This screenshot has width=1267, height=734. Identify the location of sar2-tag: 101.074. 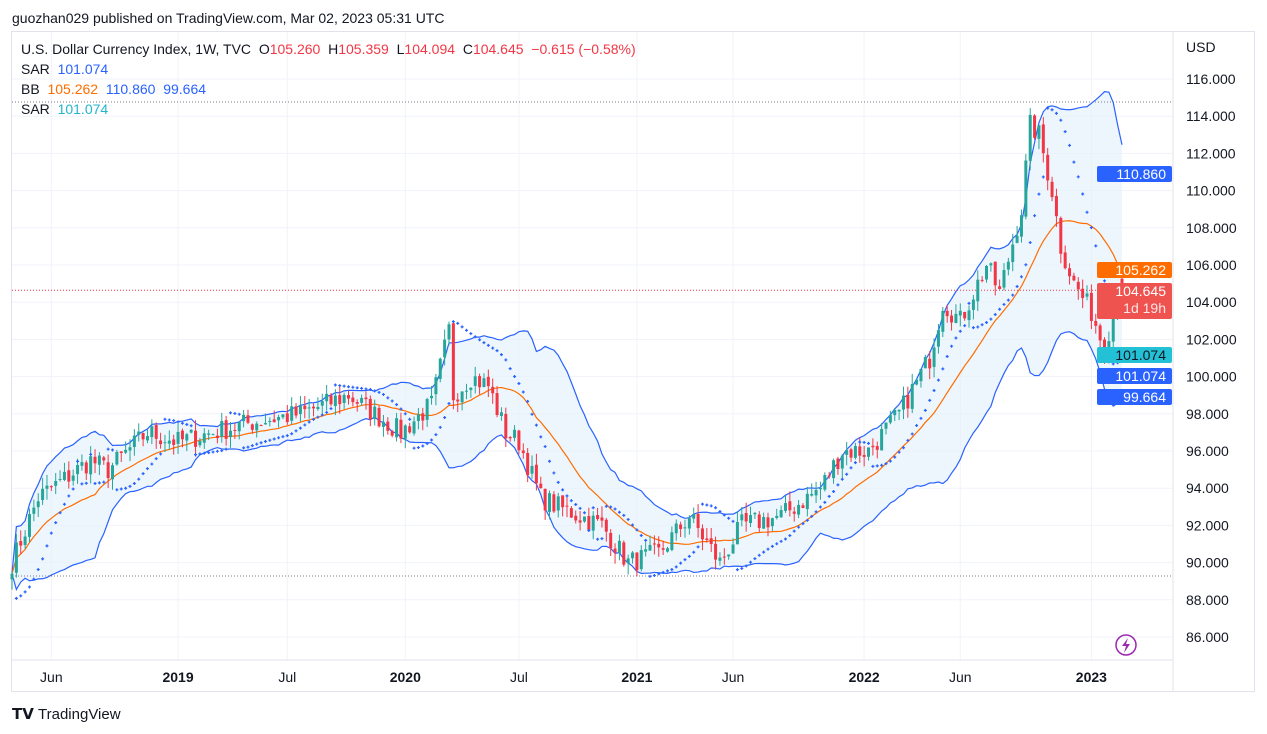
(1134, 355).